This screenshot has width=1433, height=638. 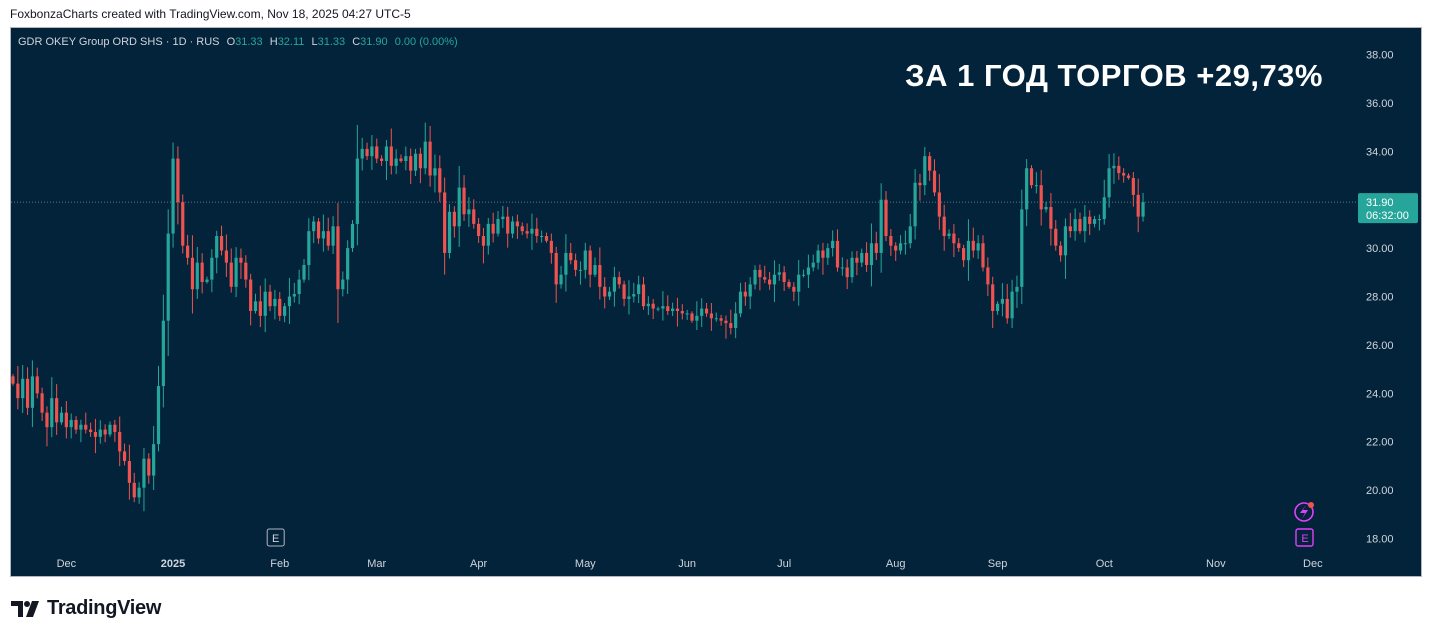 What do you see at coordinates (86, 608) in the screenshot?
I see `tradingview-logo: TradingView` at bounding box center [86, 608].